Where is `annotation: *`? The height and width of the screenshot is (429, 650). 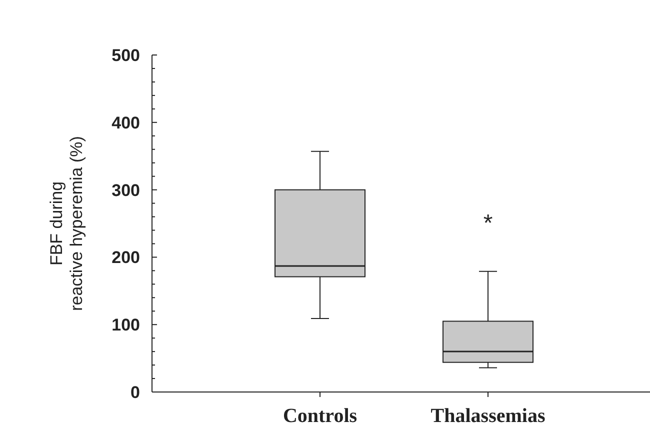
annotation: * is located at coordinates (488, 223).